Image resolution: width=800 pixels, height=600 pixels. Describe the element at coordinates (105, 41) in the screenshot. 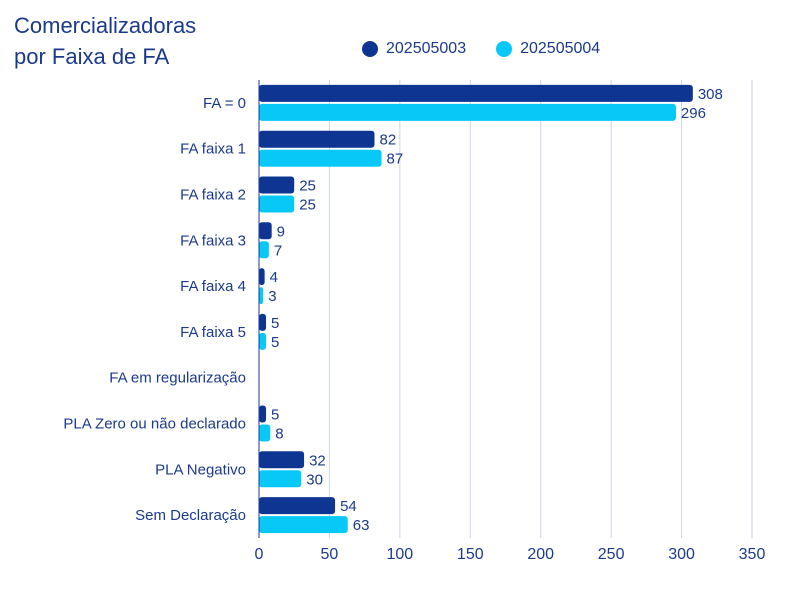

I see `chart-title: Comercializadoras por Faixa de FA` at that location.